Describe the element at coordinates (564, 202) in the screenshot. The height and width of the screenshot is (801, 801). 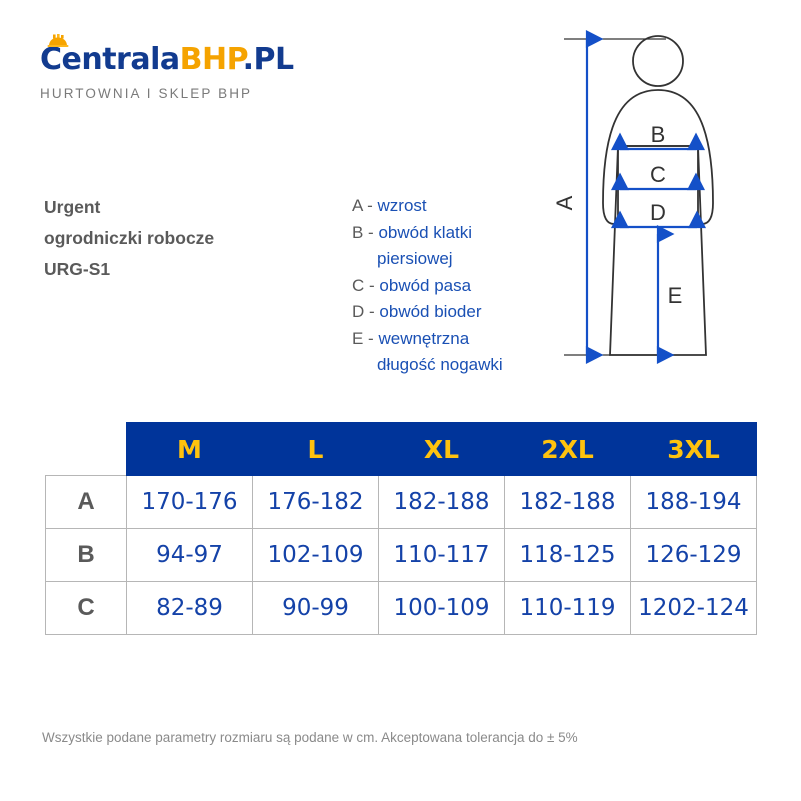
I see `figure-label-a: A` at that location.